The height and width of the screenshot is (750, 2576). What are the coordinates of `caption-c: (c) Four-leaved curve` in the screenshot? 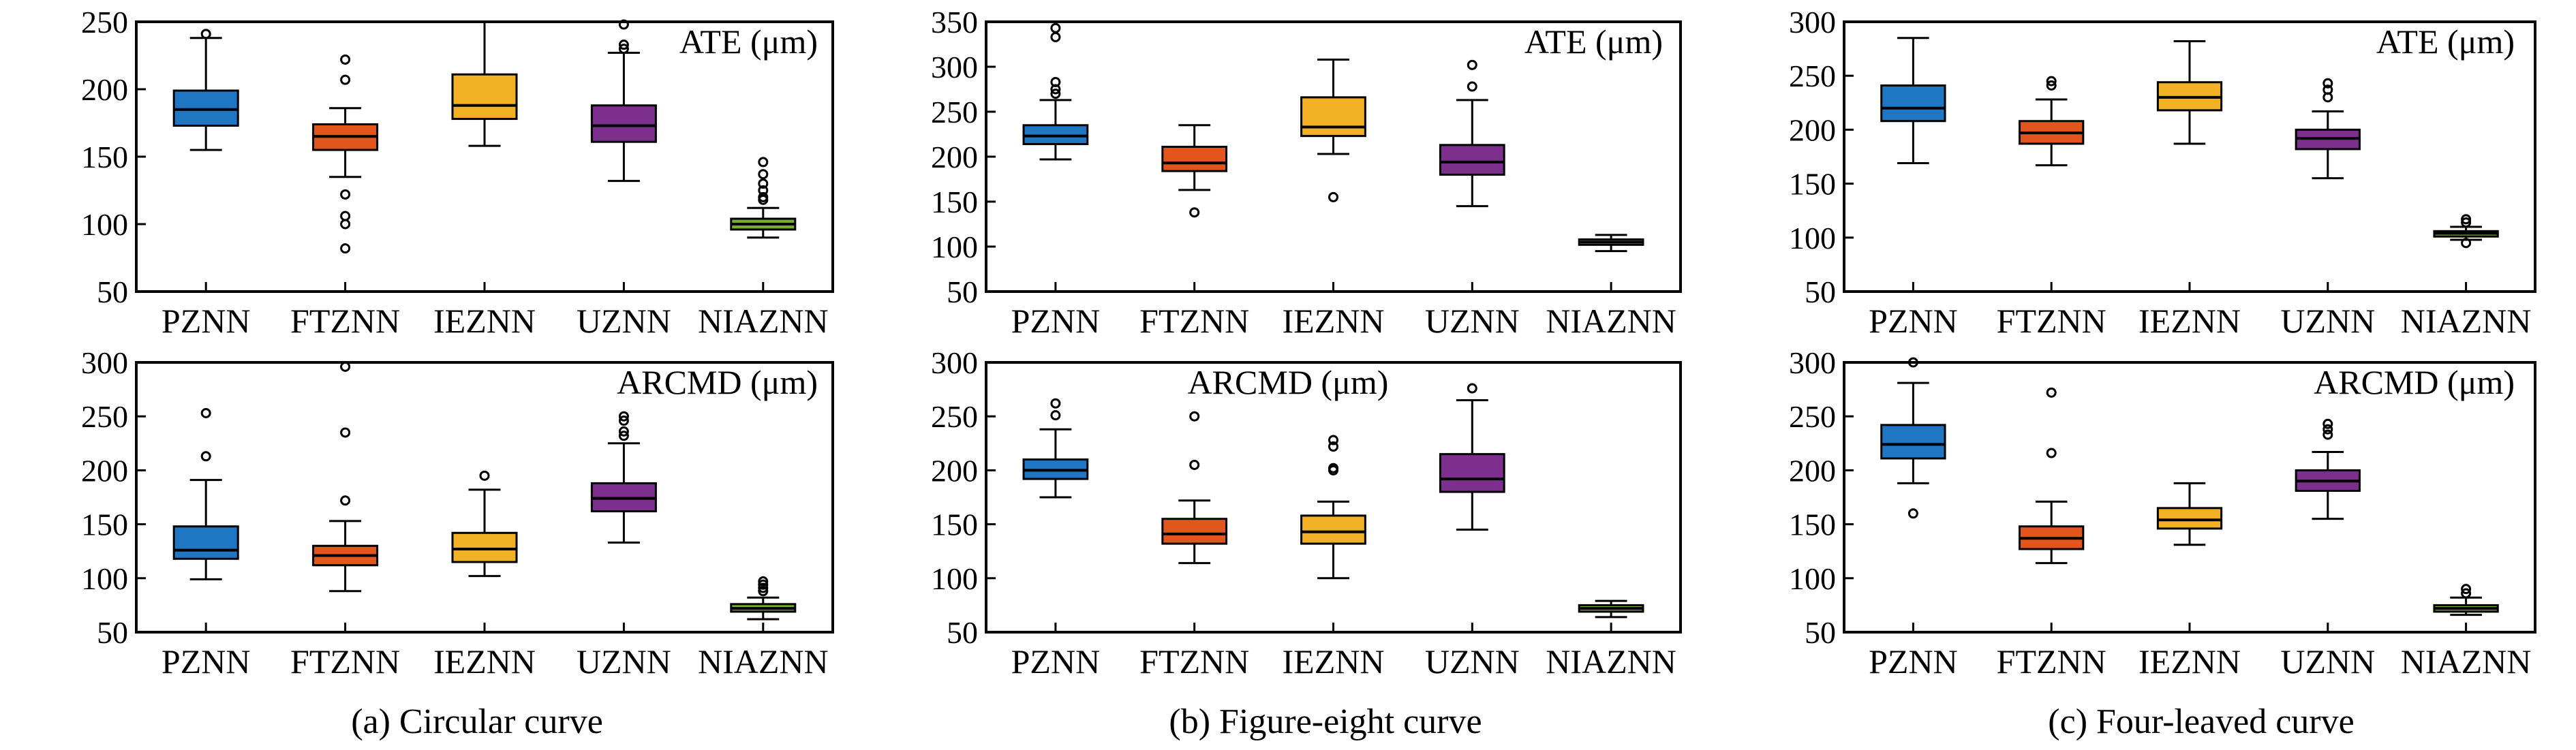 It's located at (2201, 721).